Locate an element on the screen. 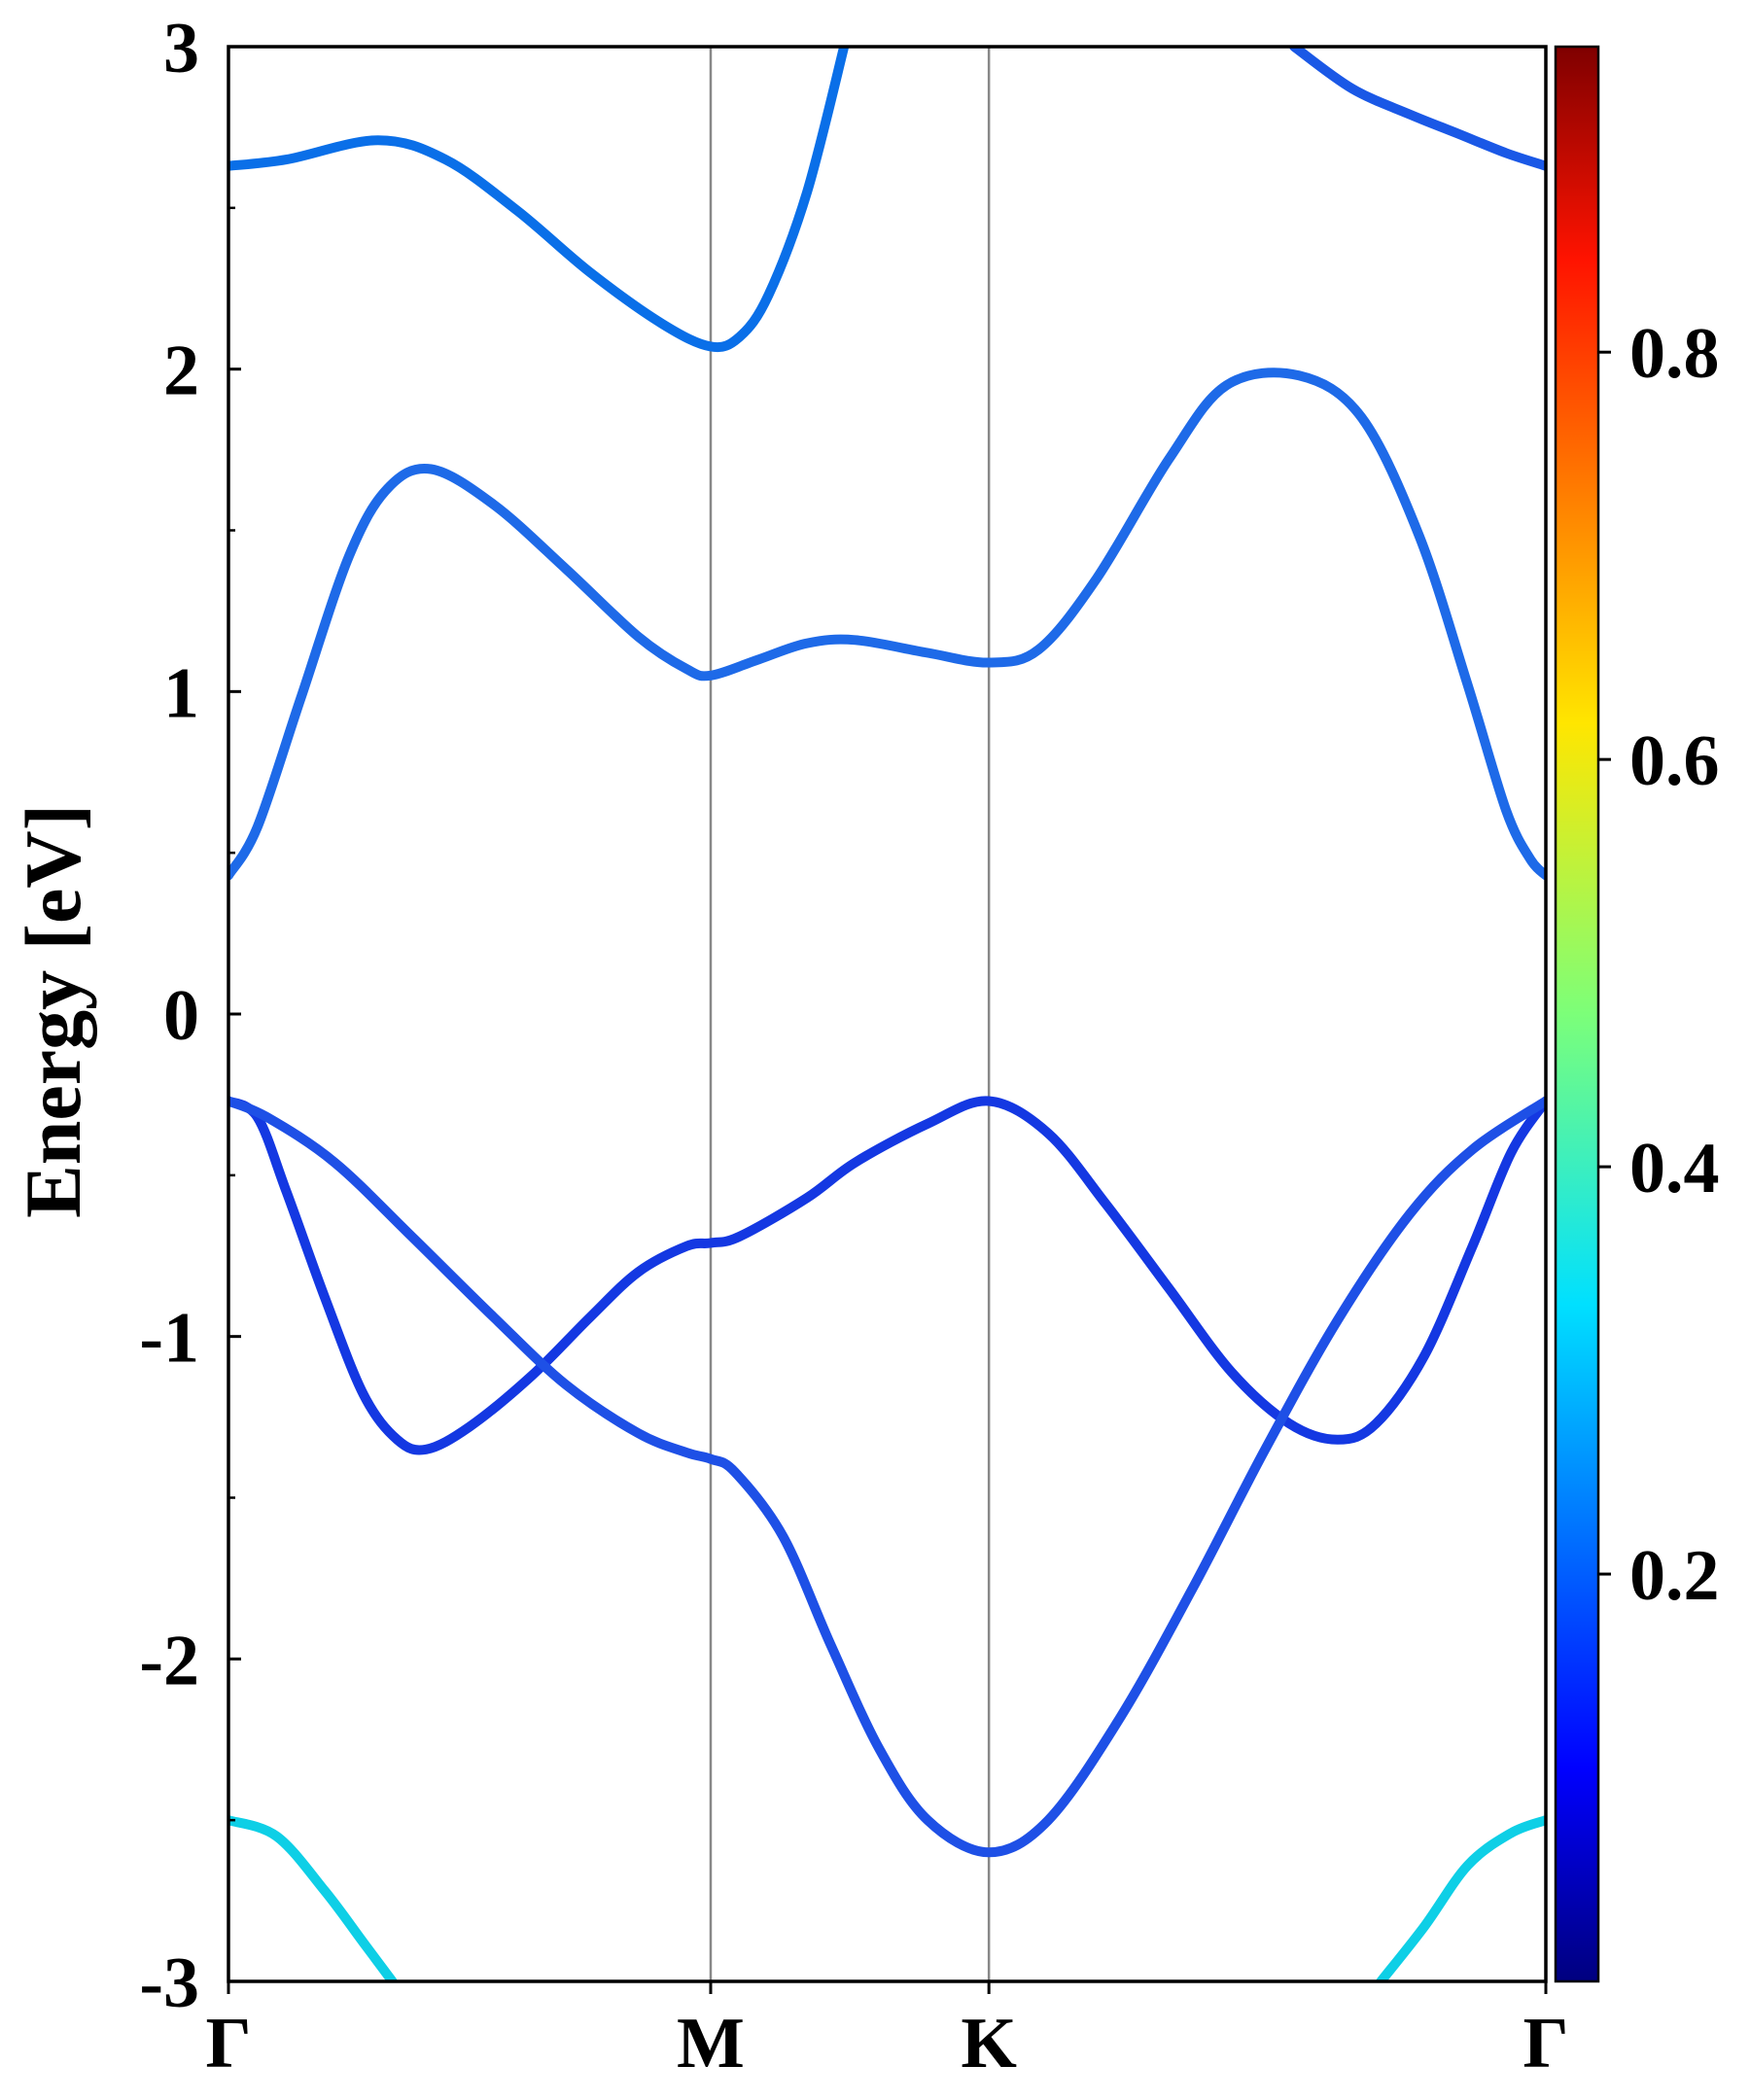  high-symmetry-lines is located at coordinates (850, 1014).